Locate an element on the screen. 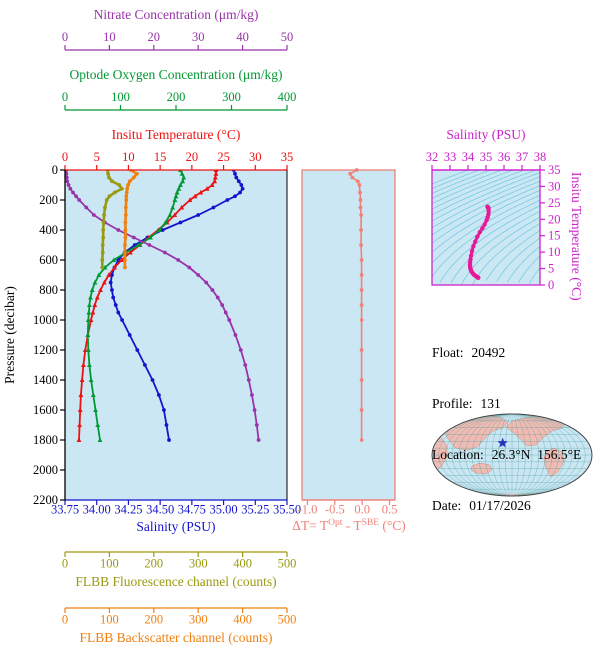 Image resolution: width=610 pixels, height=664 pixels. svg-text: -0.5 is located at coordinates (335, 510).